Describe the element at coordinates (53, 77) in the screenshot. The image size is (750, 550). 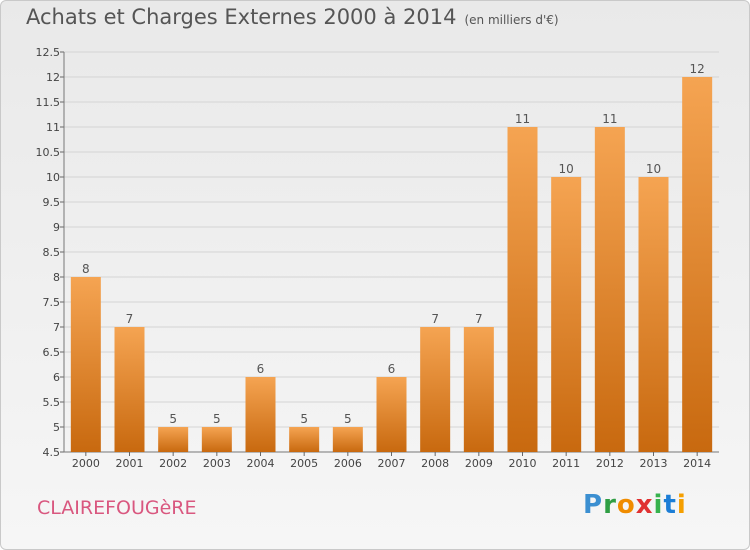
I see `y-tick-label: 12` at that location.